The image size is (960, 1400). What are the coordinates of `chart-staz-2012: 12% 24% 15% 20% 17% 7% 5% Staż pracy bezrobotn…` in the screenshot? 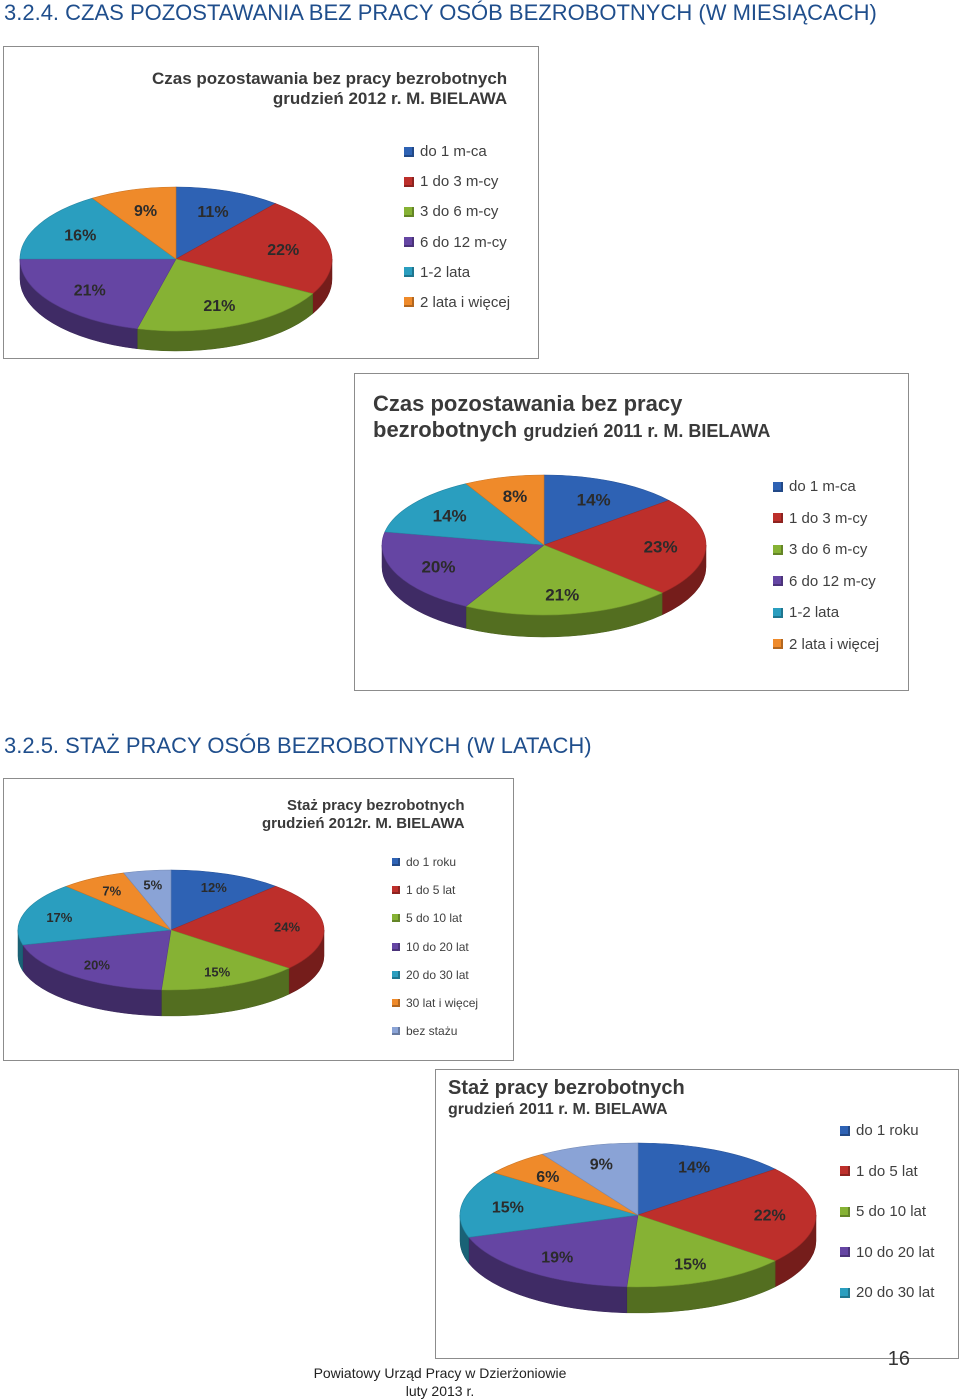 It's located at (258, 919).